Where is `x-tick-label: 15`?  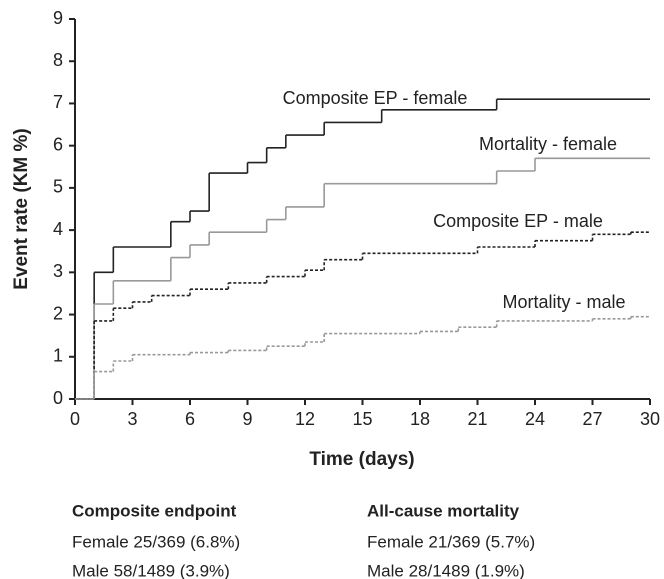 x-tick-label: 15 is located at coordinates (362, 419).